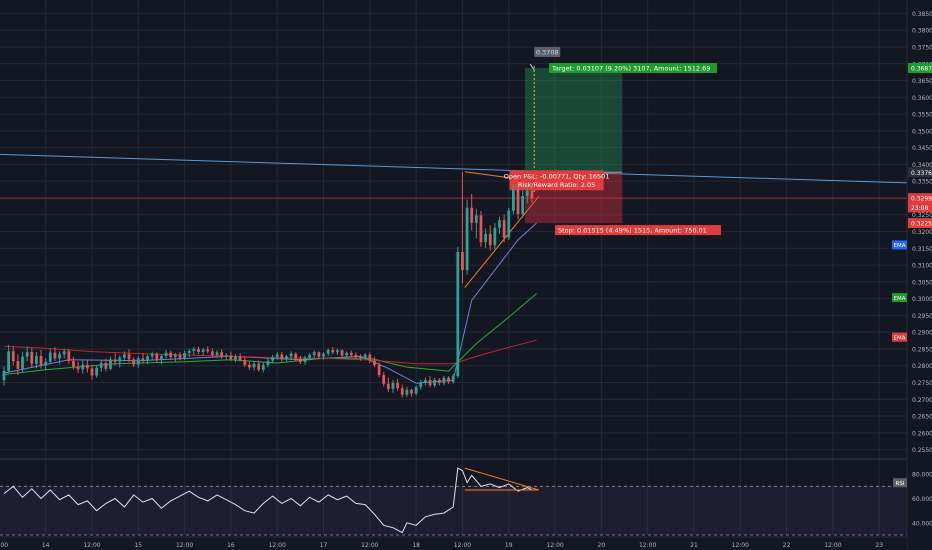 The height and width of the screenshot is (550, 932). What do you see at coordinates (46, 545) in the screenshot?
I see `time-tick-label: 14` at bounding box center [46, 545].